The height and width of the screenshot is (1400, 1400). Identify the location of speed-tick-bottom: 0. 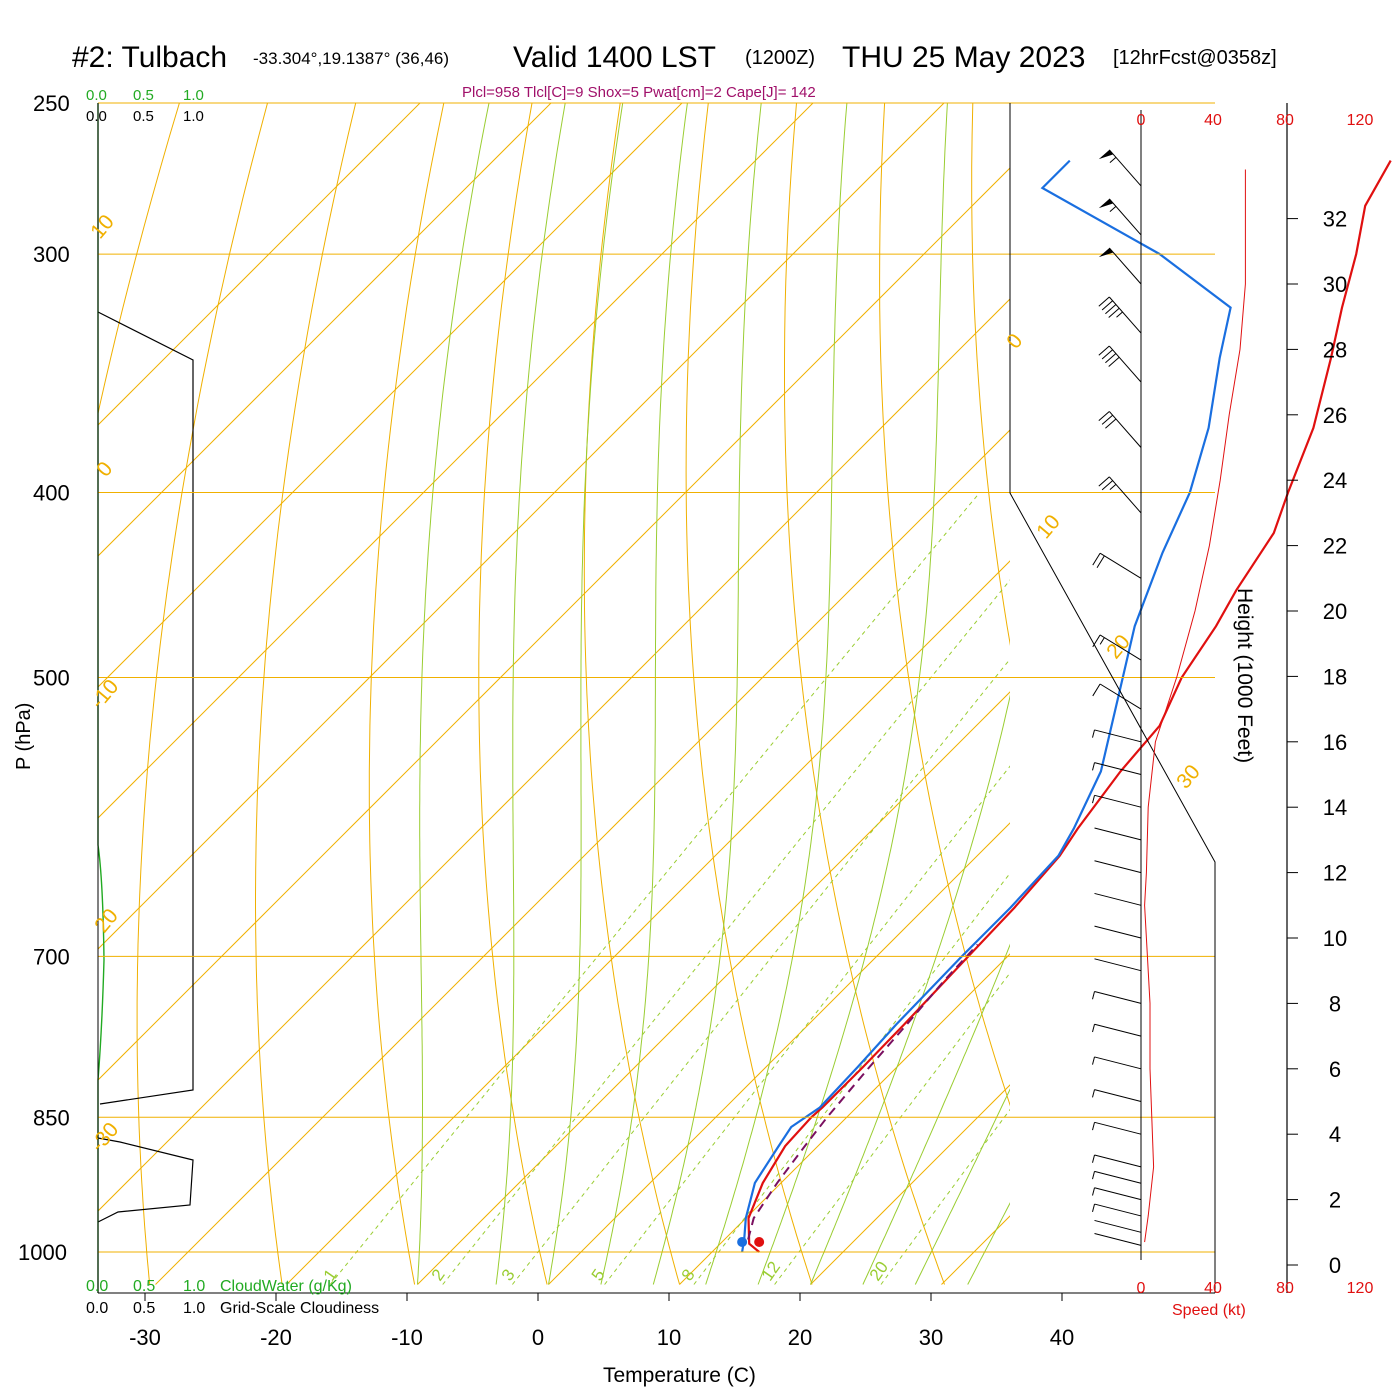
(1141, 1288).